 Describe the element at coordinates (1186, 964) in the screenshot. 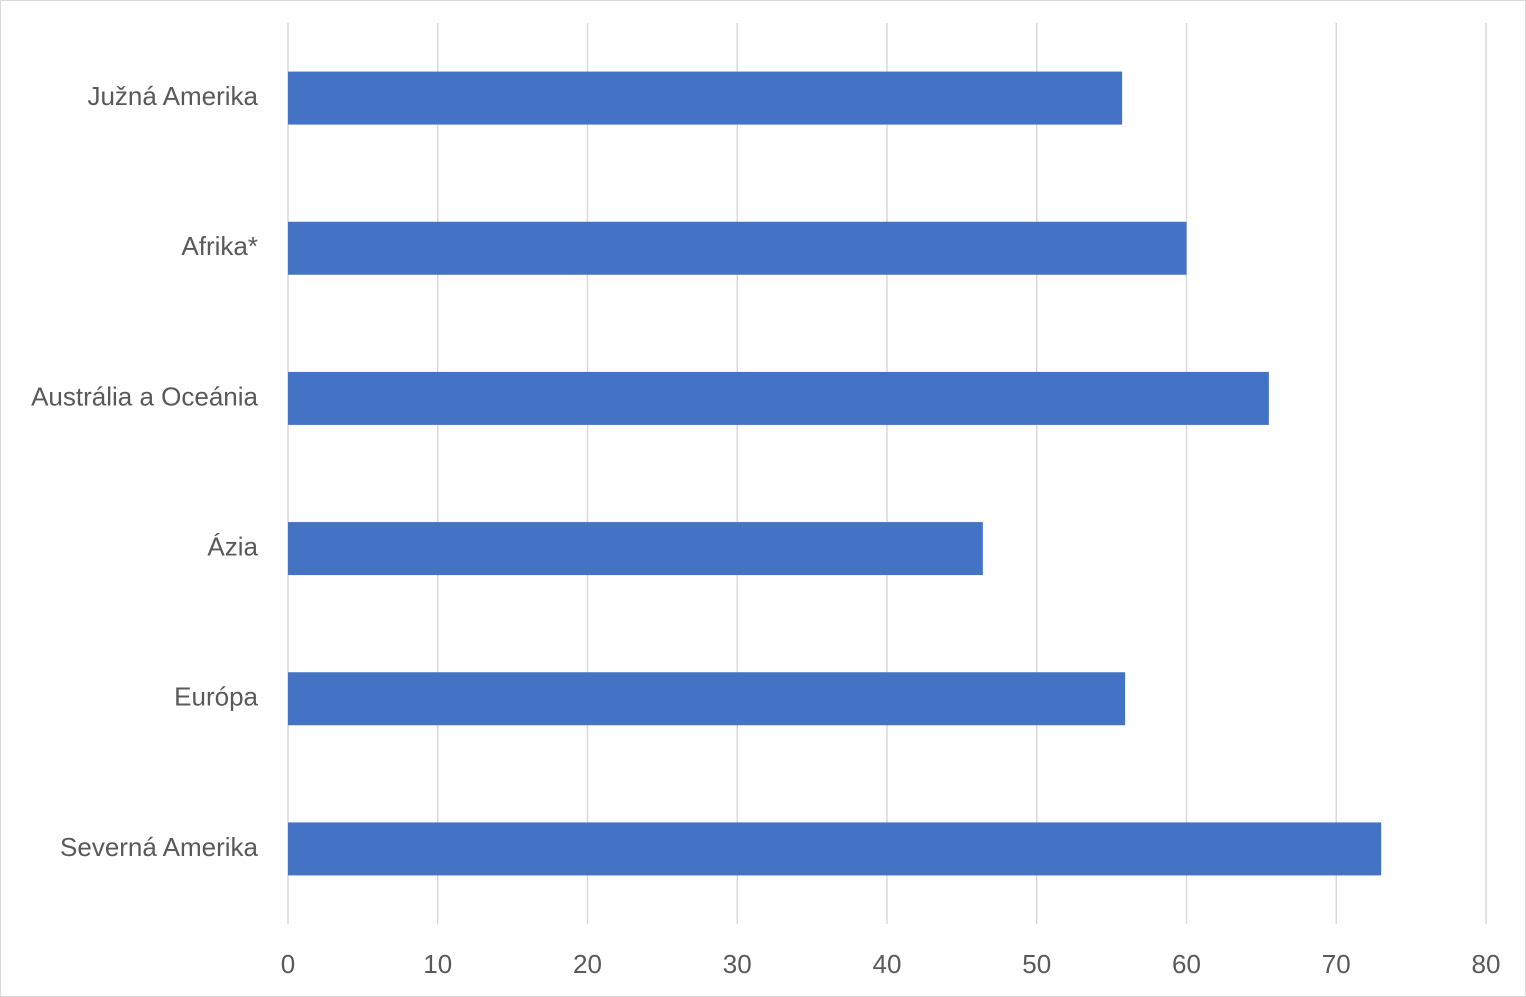

I see `x-tick-label: 60` at that location.